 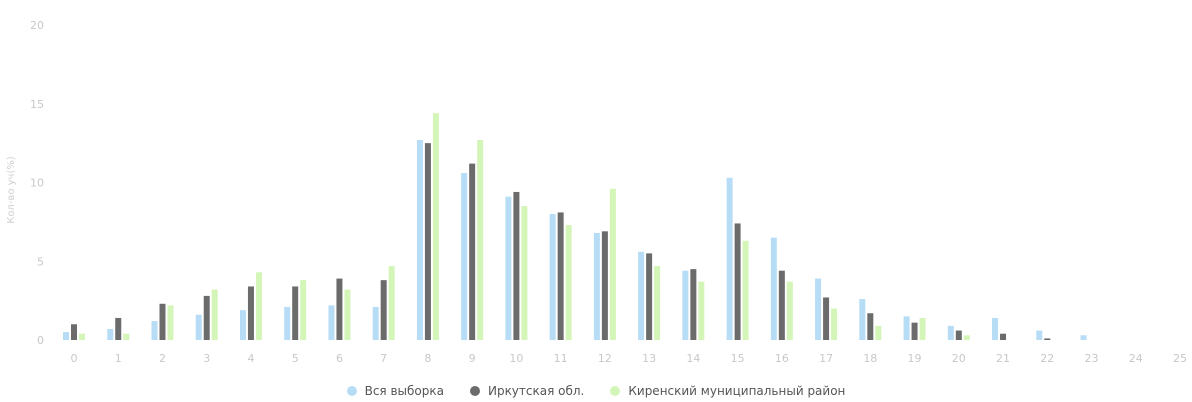 I want to click on x-tick-label: 4, so click(x=250, y=358).